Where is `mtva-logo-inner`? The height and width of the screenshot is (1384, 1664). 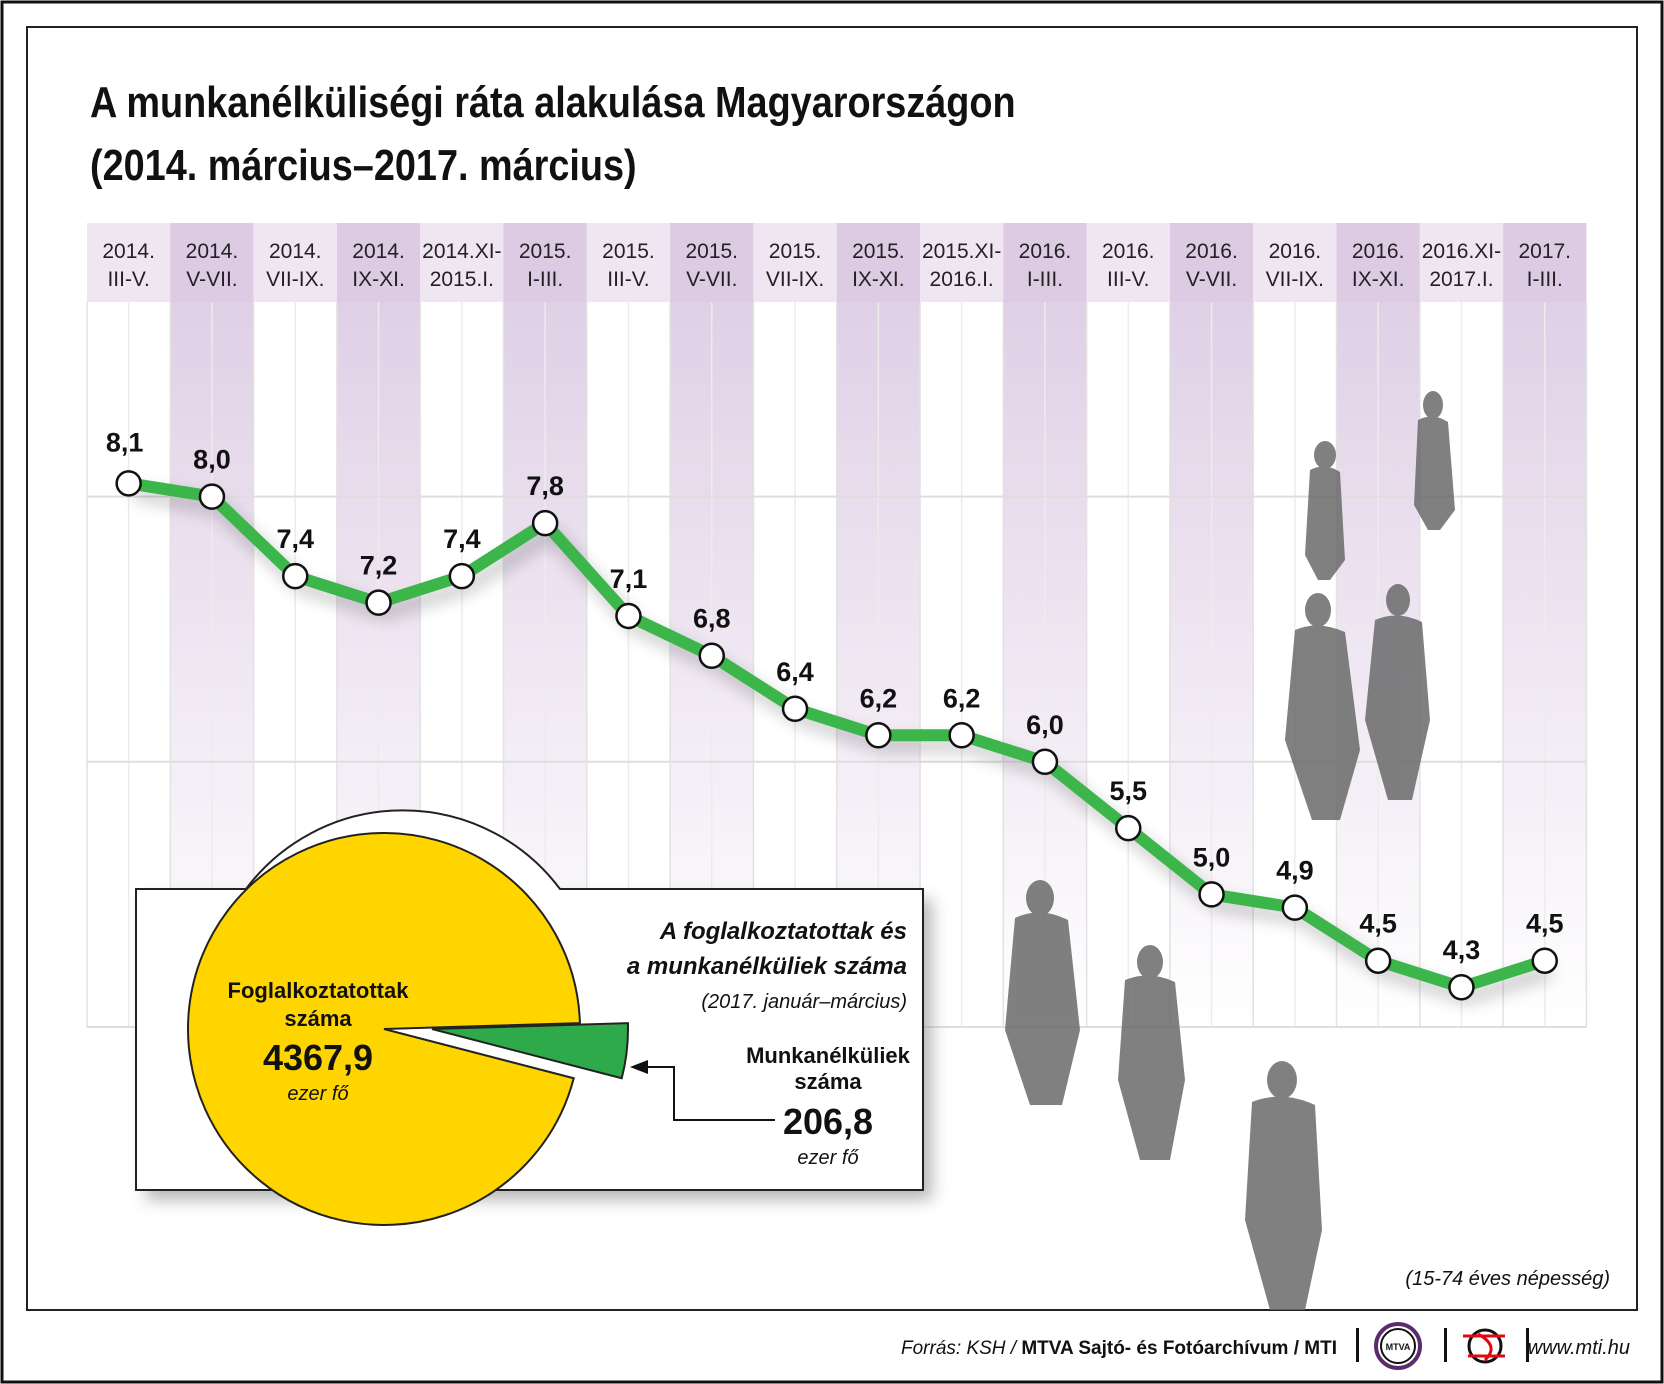 mtva-logo-inner is located at coordinates (1398, 1346).